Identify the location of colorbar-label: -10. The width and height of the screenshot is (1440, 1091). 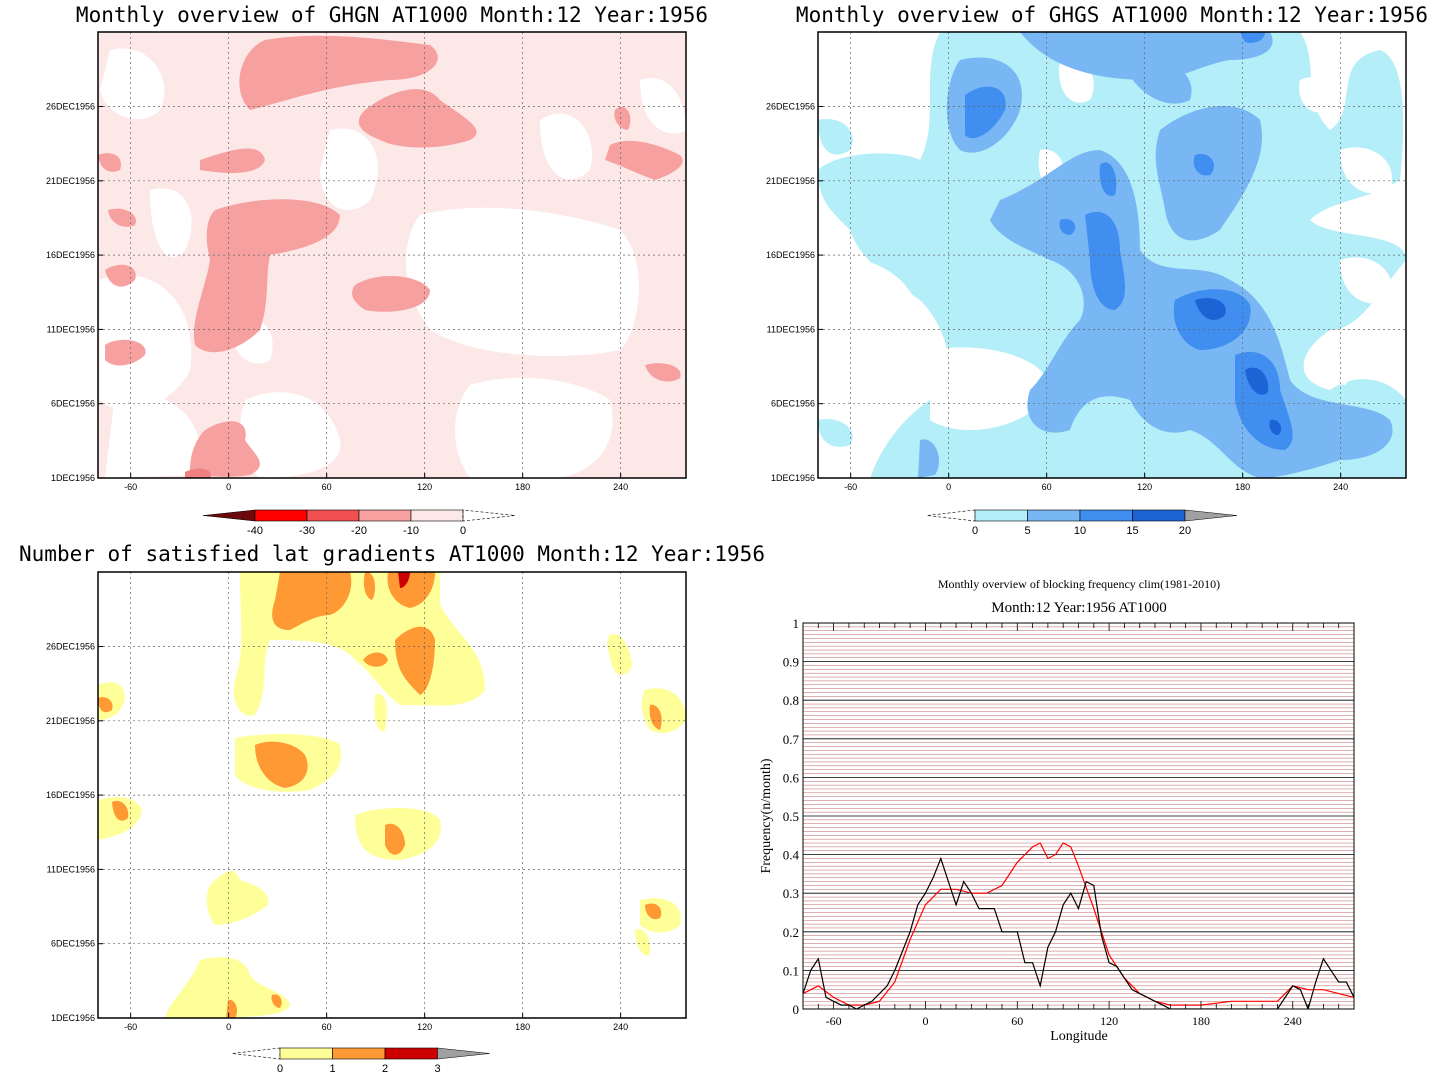
(411, 531).